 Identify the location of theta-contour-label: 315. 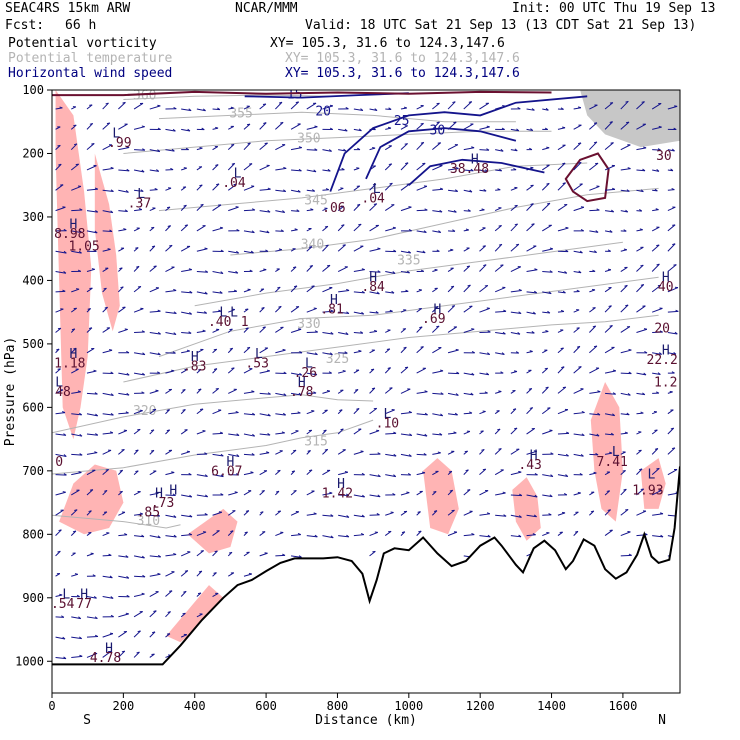
(315, 441).